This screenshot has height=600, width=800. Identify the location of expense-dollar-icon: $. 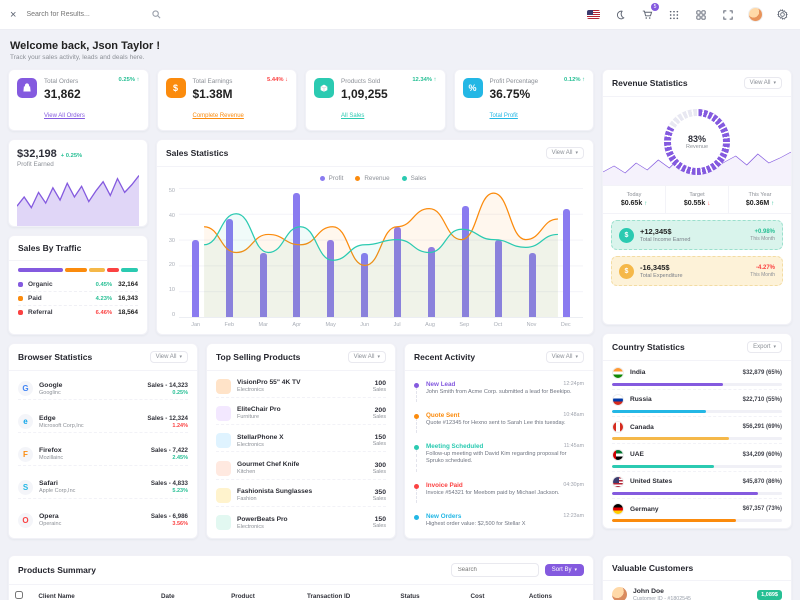
(626, 271).